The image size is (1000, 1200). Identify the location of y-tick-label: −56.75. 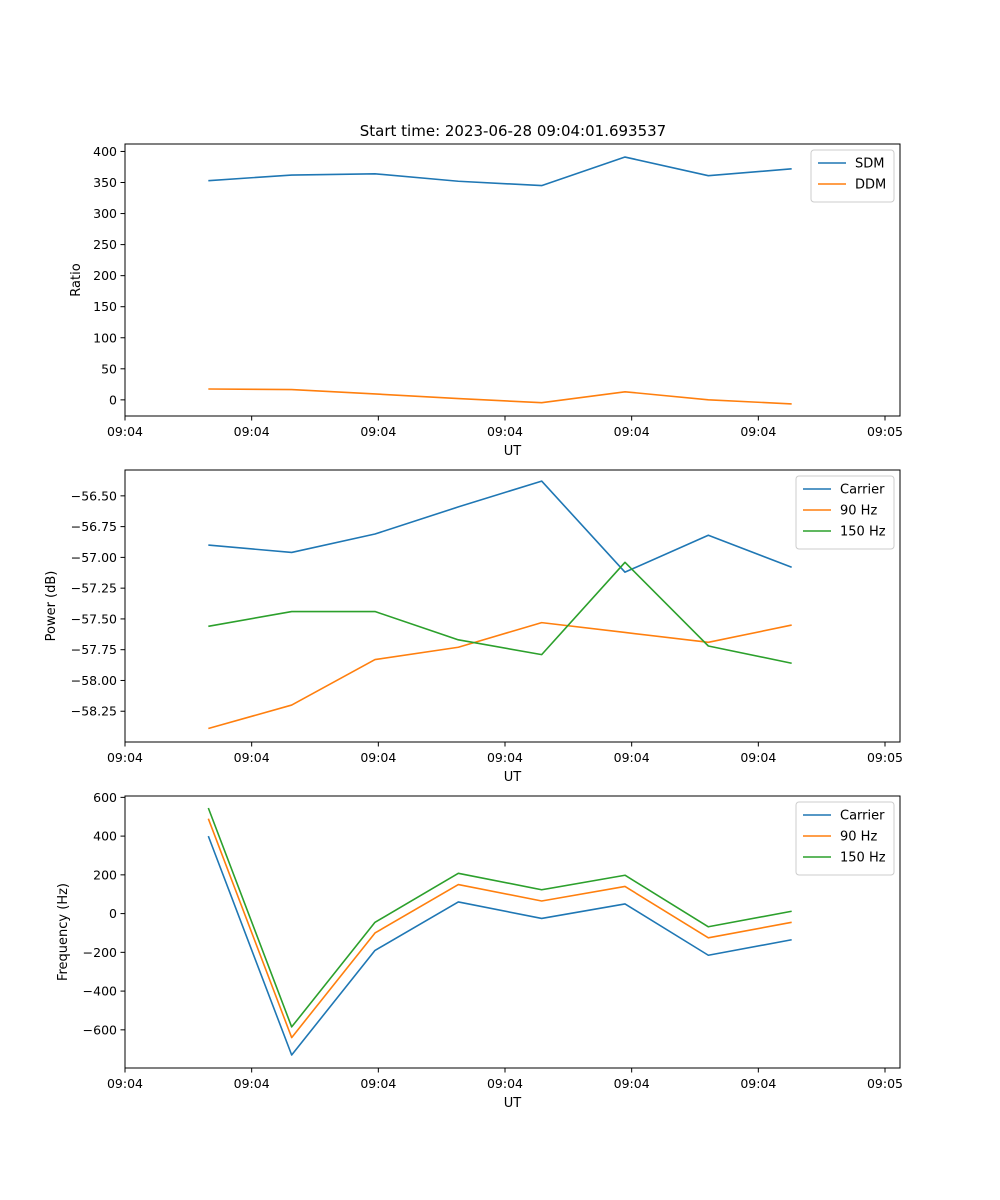
(94, 526).